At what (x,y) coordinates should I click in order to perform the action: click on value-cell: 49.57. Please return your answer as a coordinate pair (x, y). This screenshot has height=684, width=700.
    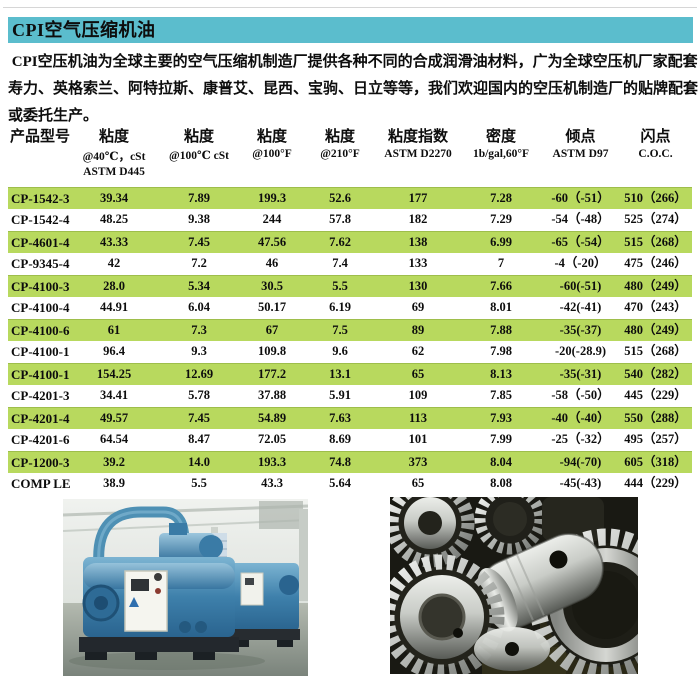
    Looking at the image, I should click on (114, 418).